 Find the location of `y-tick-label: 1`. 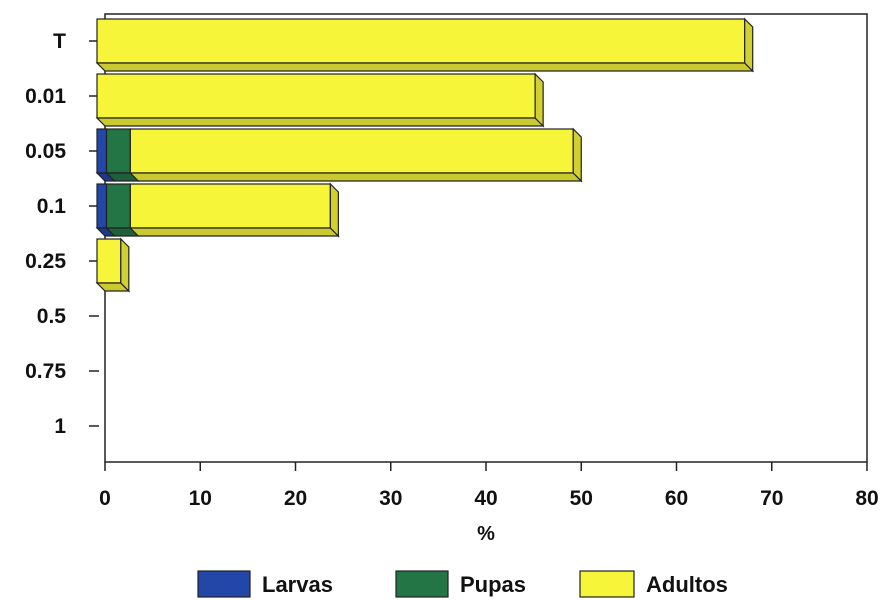

y-tick-label: 1 is located at coordinates (60, 426).